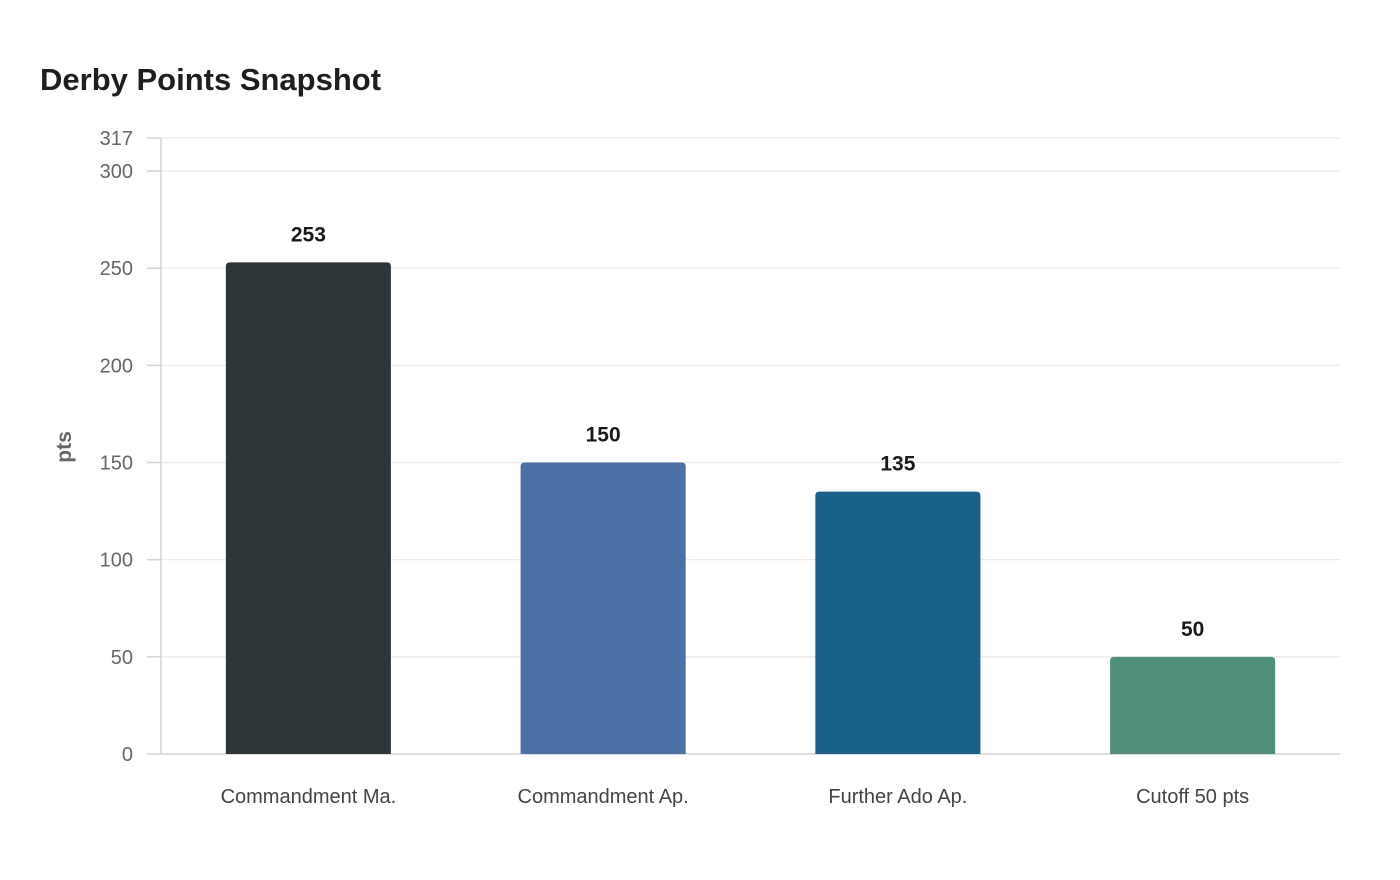 The image size is (1400, 880). Describe the element at coordinates (127, 755) in the screenshot. I see `y-tick-label: 0` at that location.